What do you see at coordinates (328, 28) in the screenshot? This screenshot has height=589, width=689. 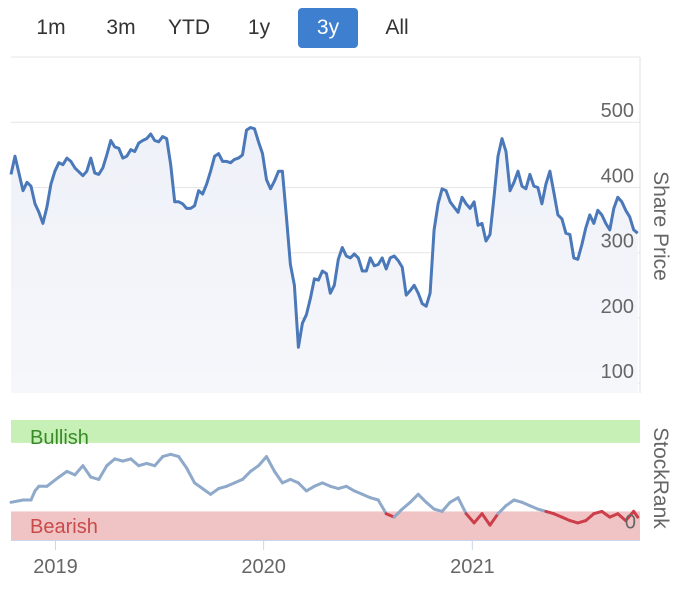 I see `range-button-3y: 3y` at bounding box center [328, 28].